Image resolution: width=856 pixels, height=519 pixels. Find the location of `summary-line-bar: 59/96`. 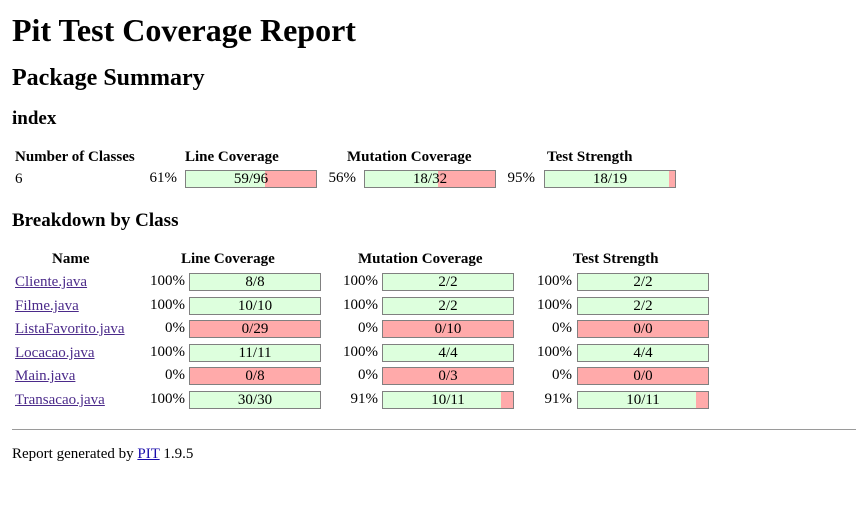

summary-line-bar: 59/96 is located at coordinates (251, 179).